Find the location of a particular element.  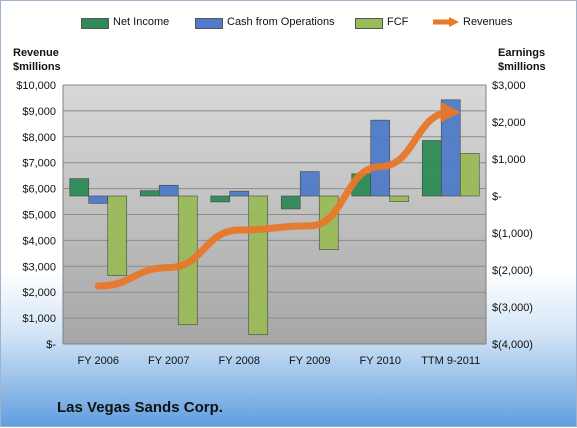

left-tick-label: $10,000 is located at coordinates (36, 86).